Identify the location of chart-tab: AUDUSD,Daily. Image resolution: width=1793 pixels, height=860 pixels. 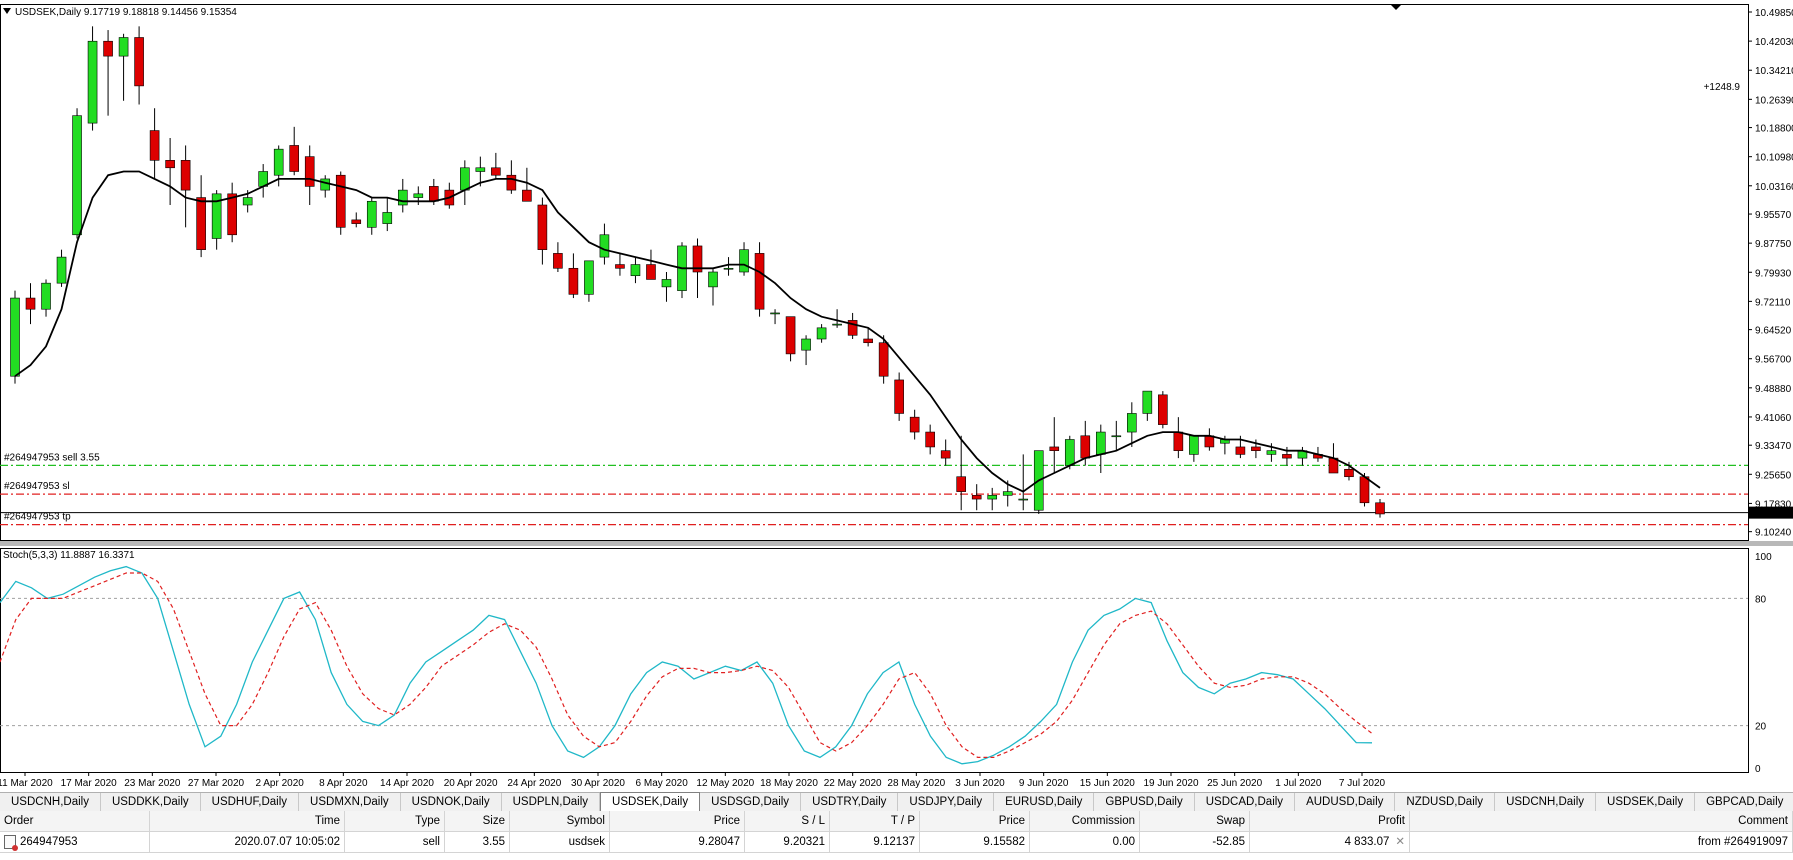
(1345, 802).